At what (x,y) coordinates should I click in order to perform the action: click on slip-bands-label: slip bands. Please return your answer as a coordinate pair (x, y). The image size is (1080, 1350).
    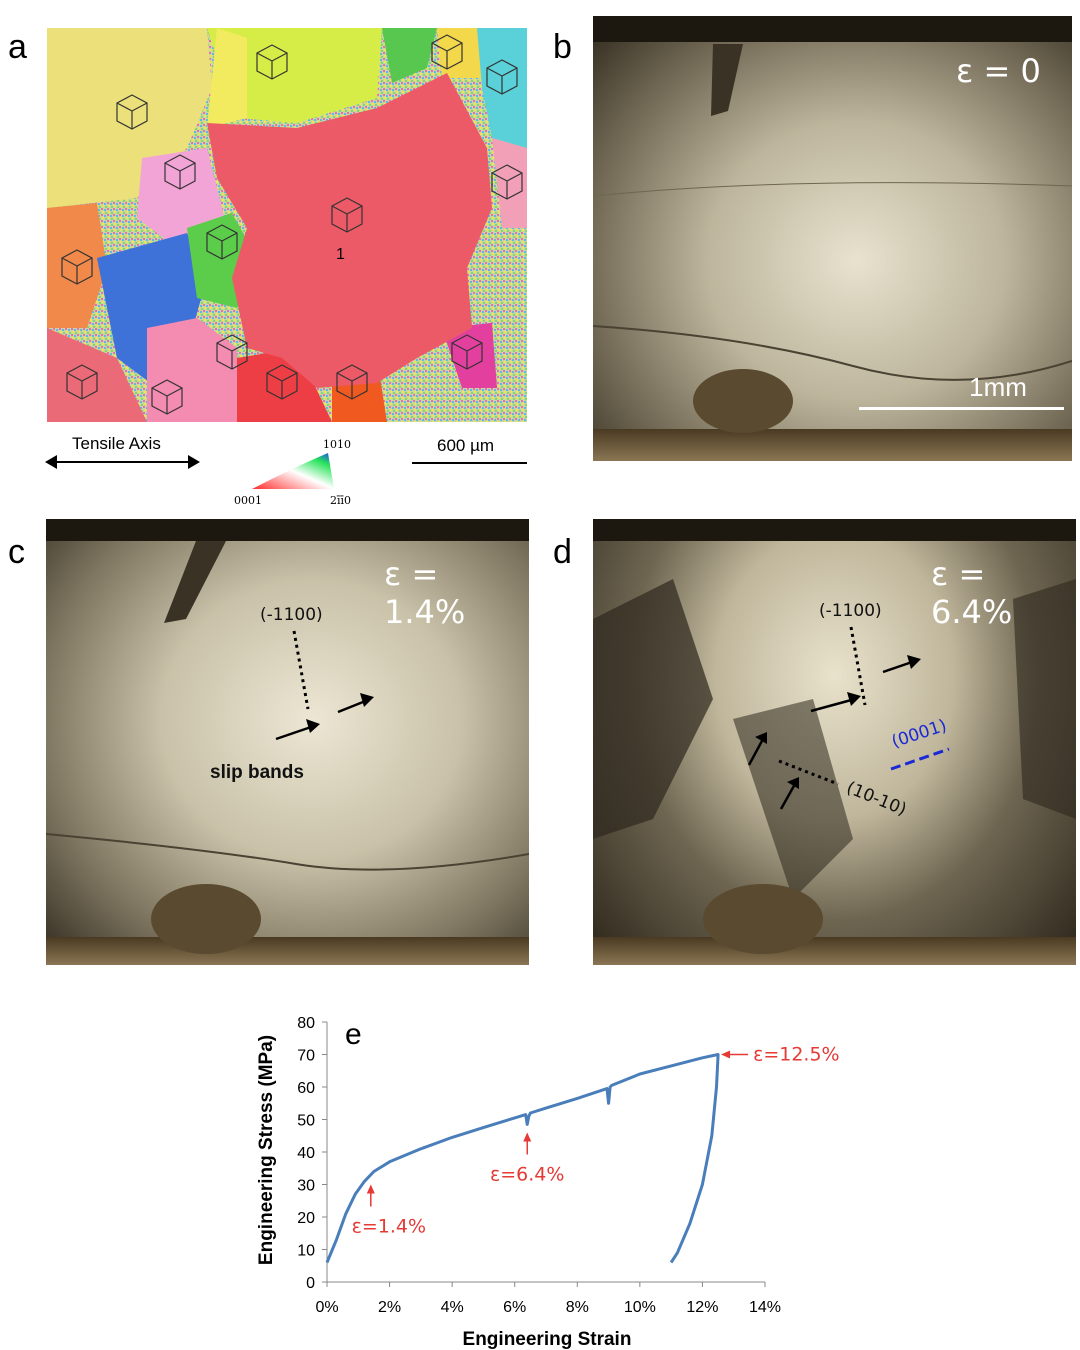
    Looking at the image, I should click on (257, 772).